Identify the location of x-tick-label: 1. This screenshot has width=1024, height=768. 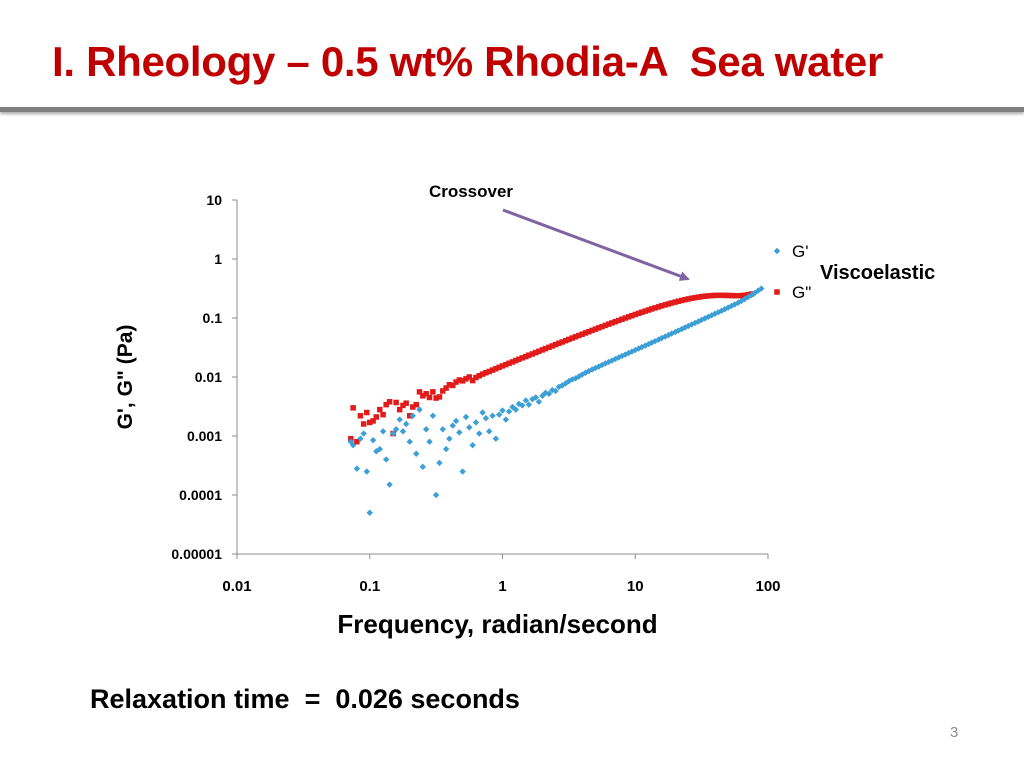
(502, 586).